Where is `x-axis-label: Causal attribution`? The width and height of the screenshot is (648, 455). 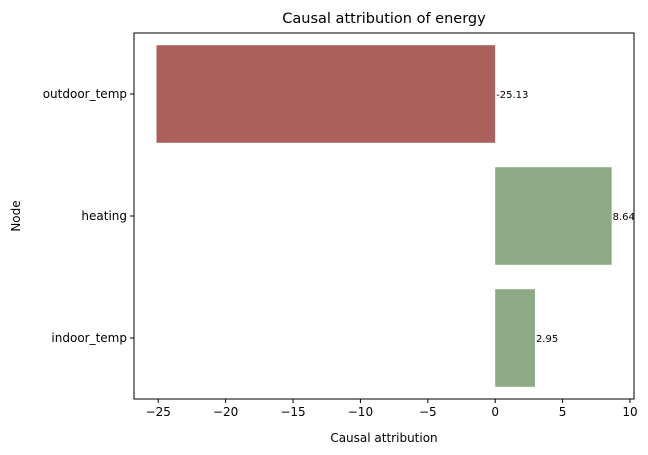
x-axis-label: Causal attribution is located at coordinates (383, 438).